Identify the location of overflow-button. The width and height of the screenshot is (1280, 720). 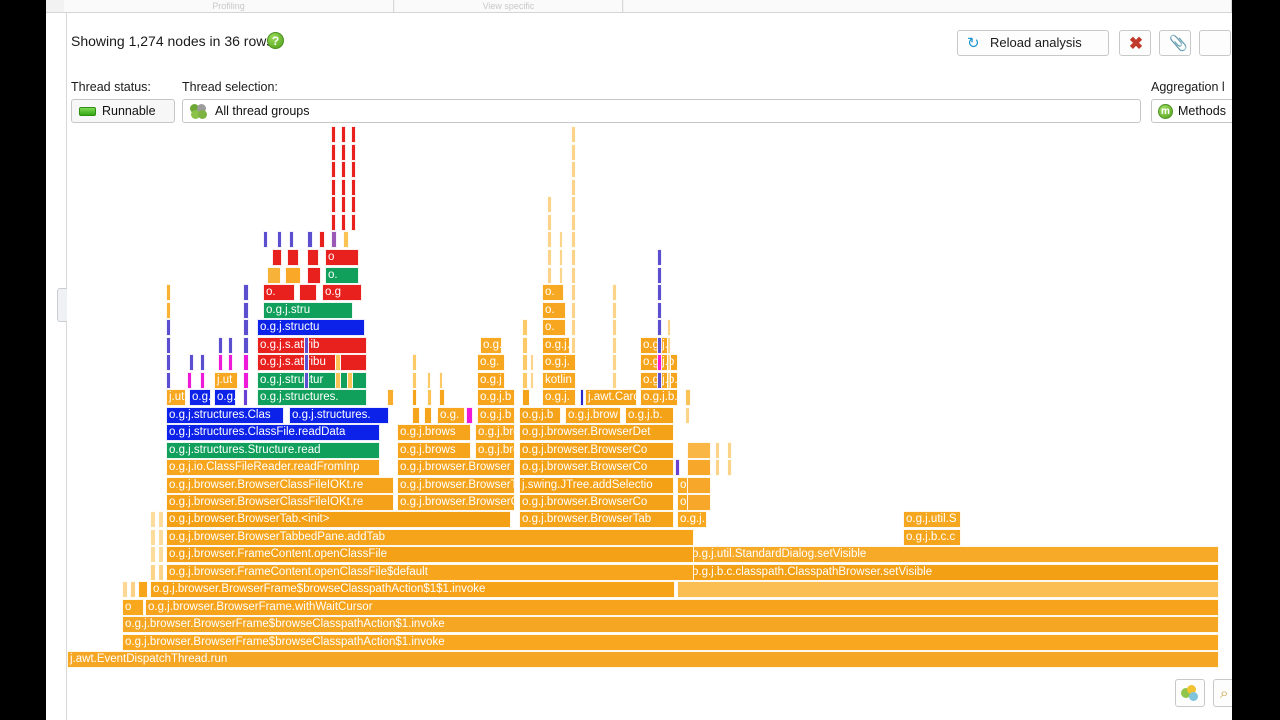
(1215, 43).